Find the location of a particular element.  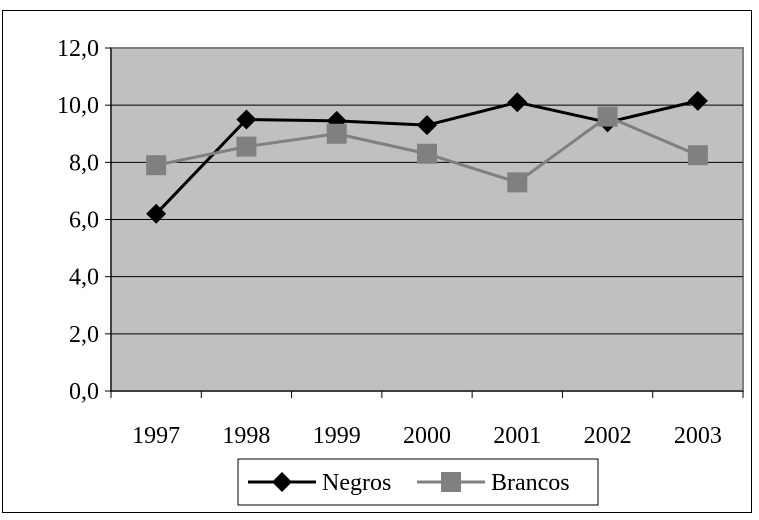

y-tick-label: 8,0 is located at coordinates (84, 163).